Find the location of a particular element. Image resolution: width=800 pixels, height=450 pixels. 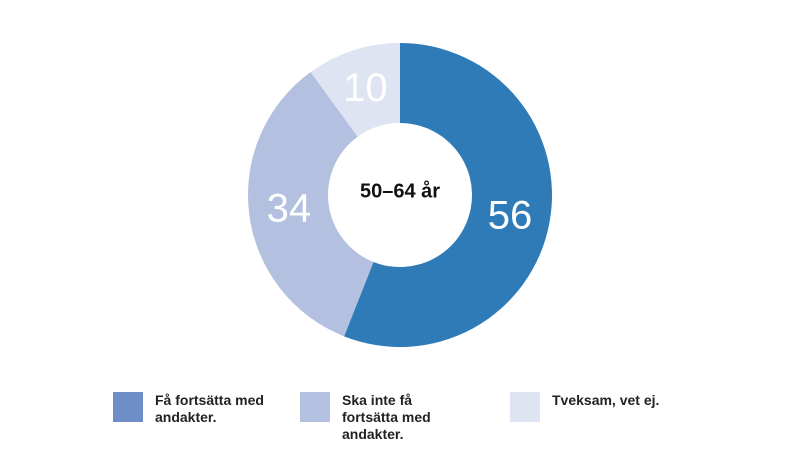

legend-label: Ska inte få fortsätta med andakter. is located at coordinates (386, 417).